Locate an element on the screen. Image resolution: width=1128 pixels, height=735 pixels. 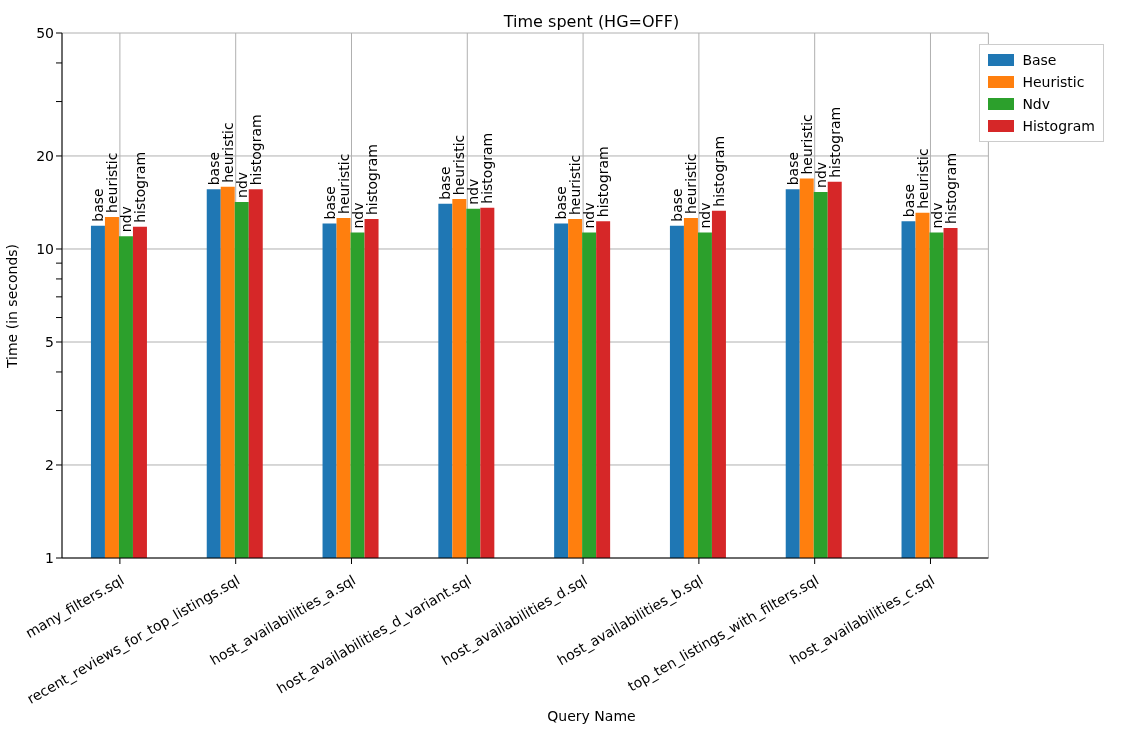
y-tick-label: 1 is located at coordinates (49, 557).